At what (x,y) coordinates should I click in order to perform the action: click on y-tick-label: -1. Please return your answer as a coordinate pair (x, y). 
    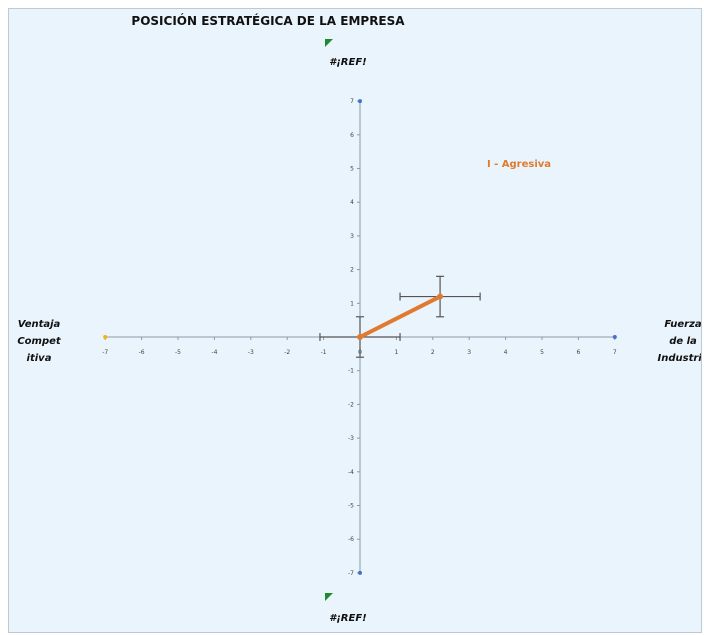
    Looking at the image, I should click on (351, 371).